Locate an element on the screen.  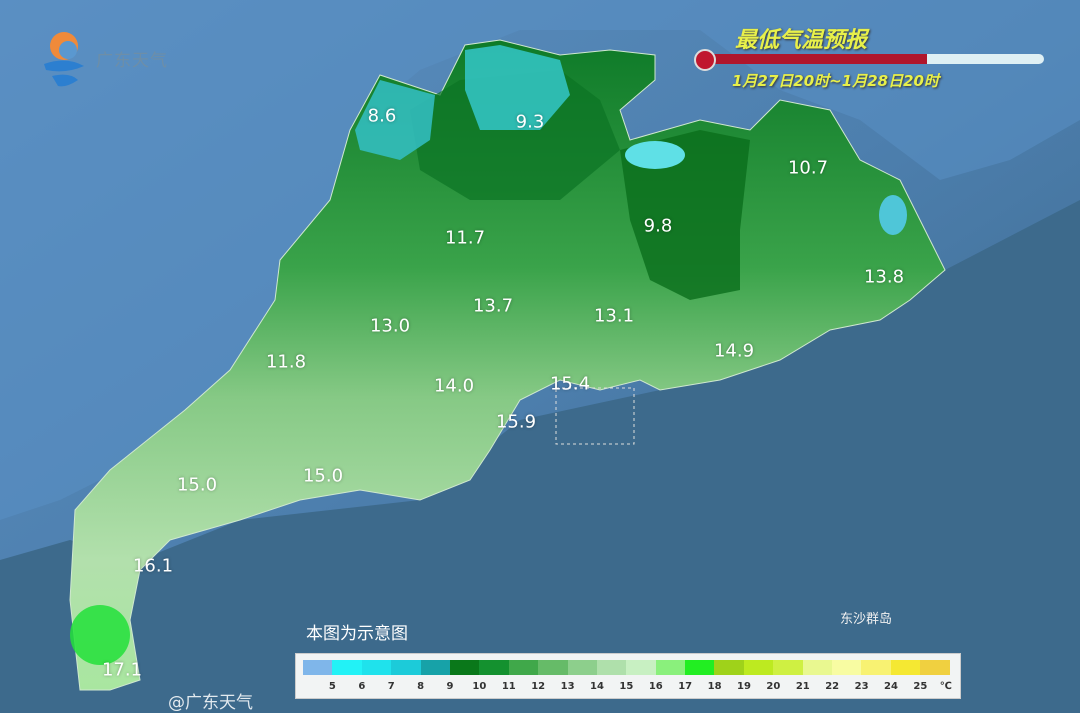
logo-text: 广东天气 is located at coordinates (132, 61).